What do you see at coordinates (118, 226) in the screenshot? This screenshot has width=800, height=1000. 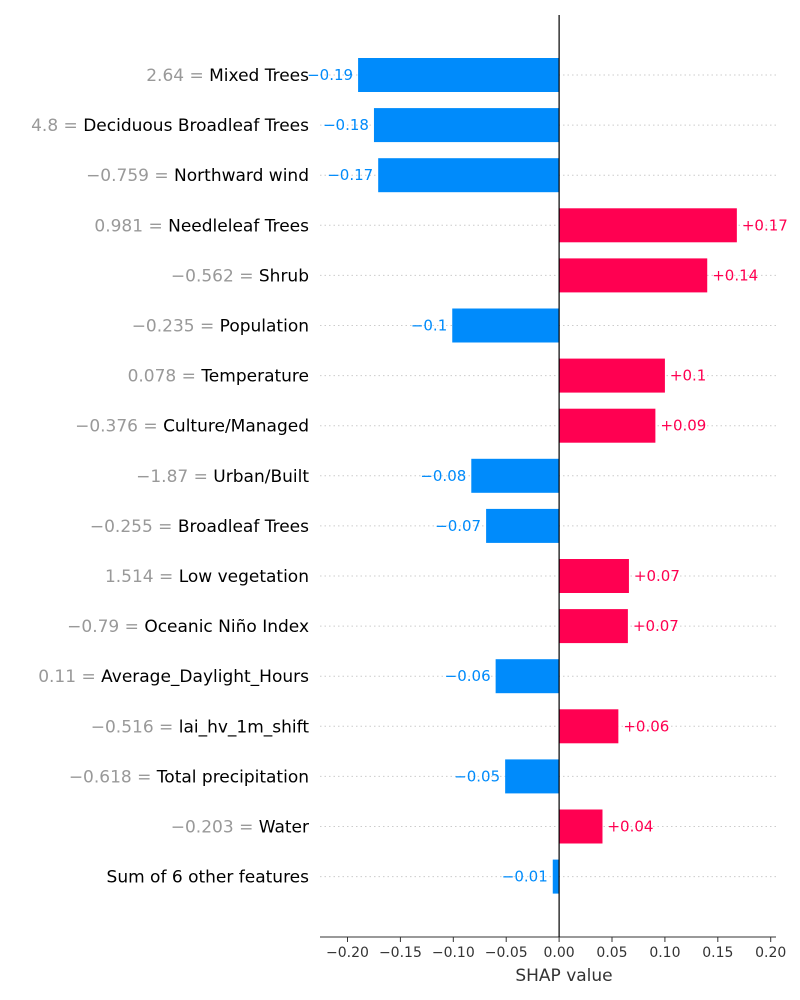 I see `feature-value: 0.981` at bounding box center [118, 226].